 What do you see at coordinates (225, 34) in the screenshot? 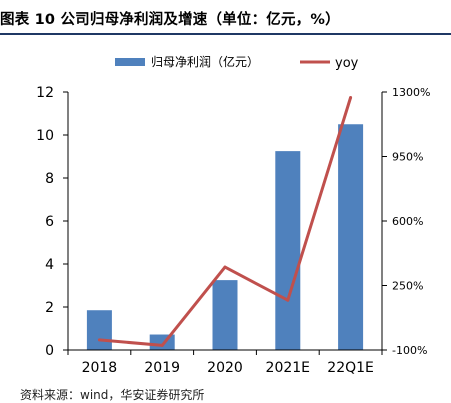
I see `title-rule` at bounding box center [225, 34].